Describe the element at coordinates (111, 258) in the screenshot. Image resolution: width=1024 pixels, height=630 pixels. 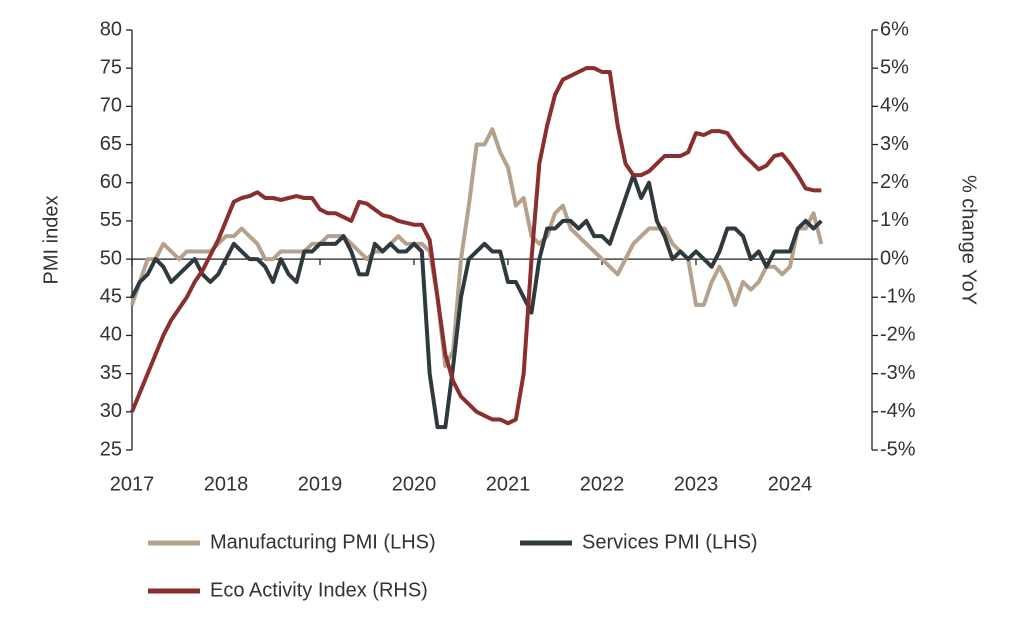
I see `y-tick-label: 50` at that location.